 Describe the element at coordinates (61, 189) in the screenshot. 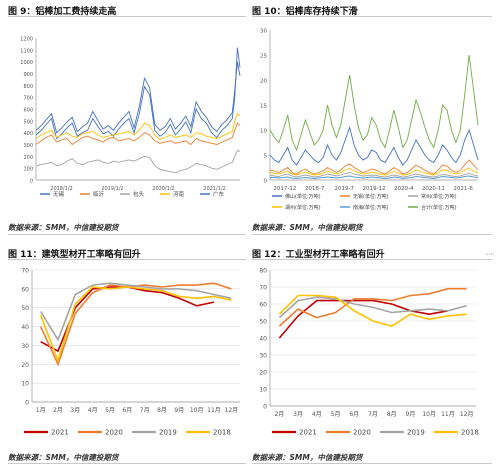

I see `x-tick-label: 2018/1/2` at that location.